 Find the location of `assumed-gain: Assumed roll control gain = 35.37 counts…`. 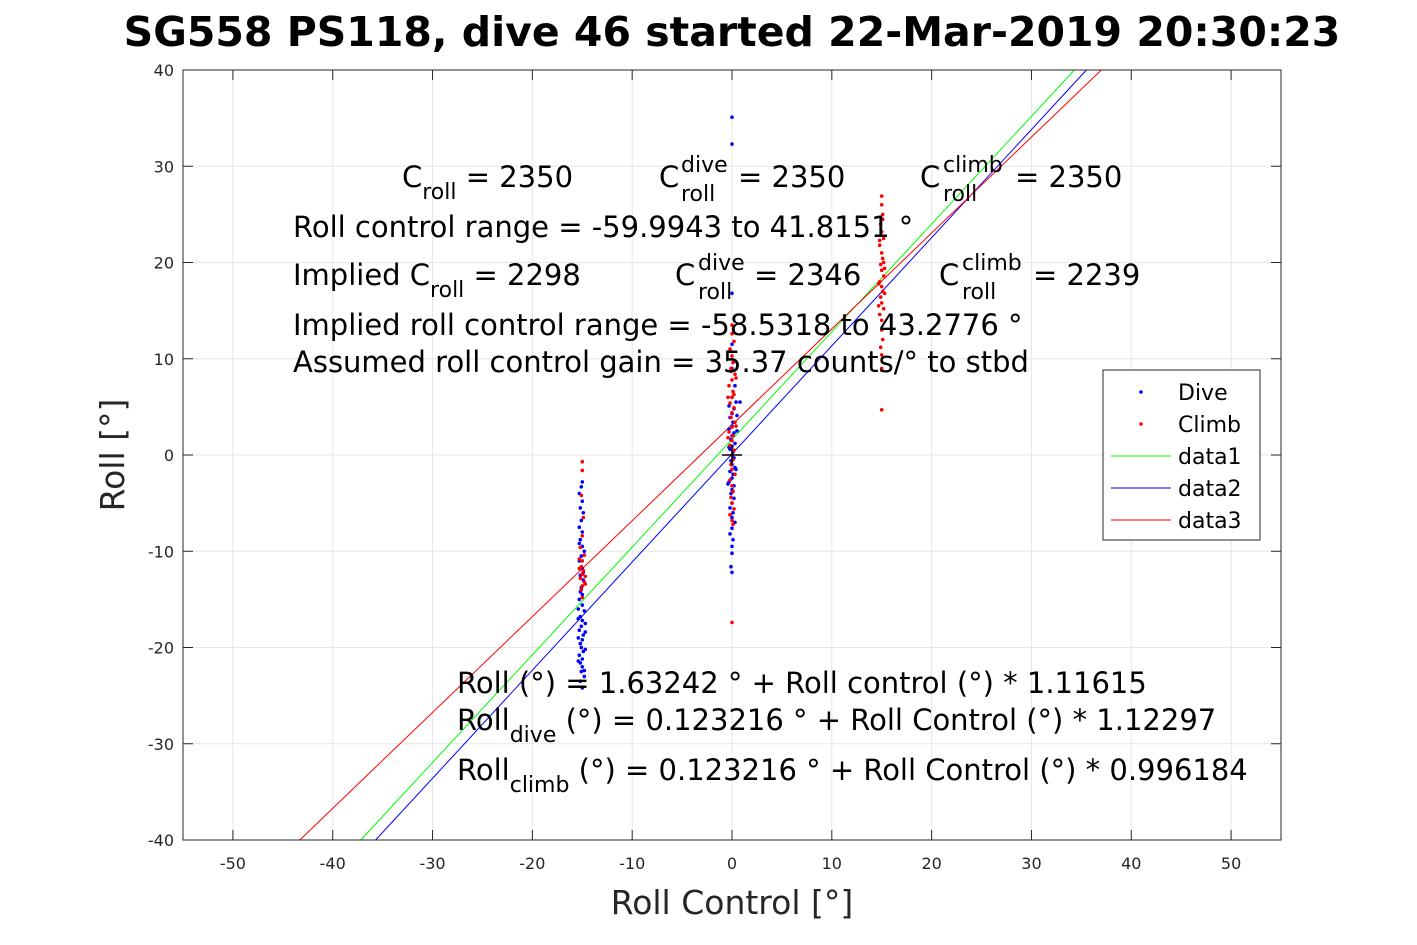

assumed-gain: Assumed roll control gain = 35.37 counts… is located at coordinates (661, 362).